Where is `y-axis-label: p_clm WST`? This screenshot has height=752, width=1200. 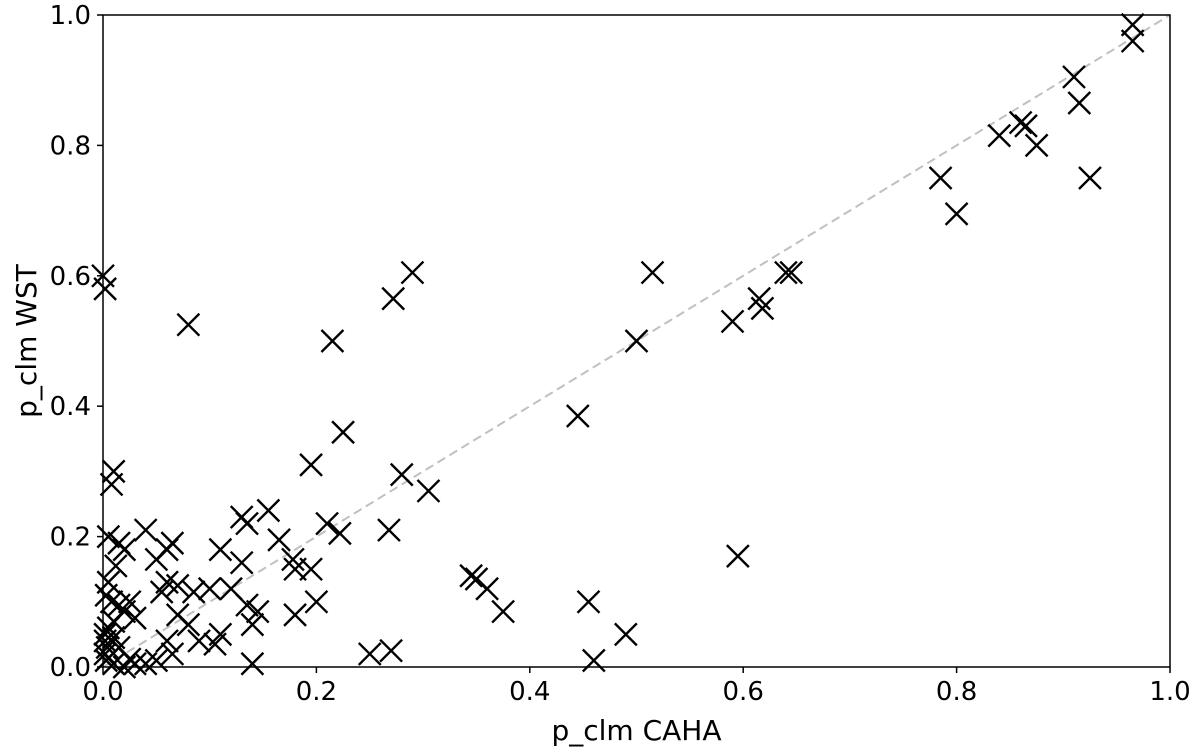 y-axis-label: p_clm WST is located at coordinates (26, 340).